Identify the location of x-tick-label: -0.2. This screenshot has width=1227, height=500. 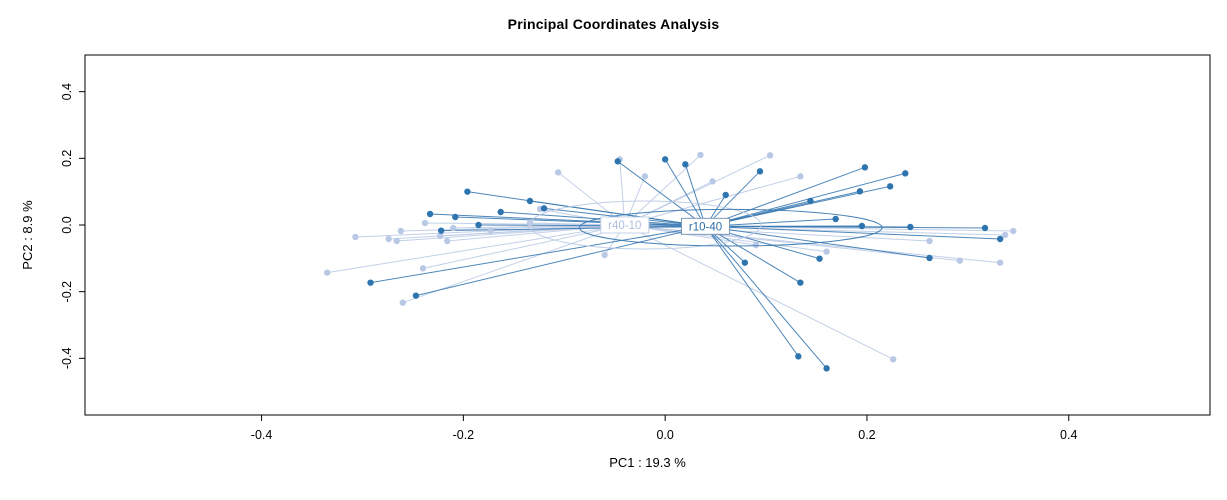
(464, 435).